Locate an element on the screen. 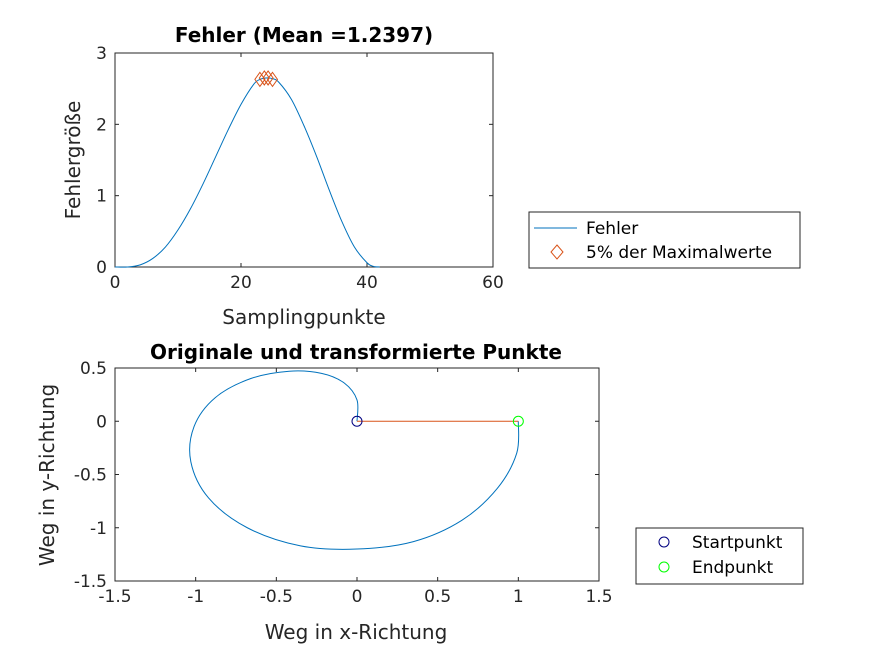  legend-endpunkt-circle-icon is located at coordinates (664, 567).